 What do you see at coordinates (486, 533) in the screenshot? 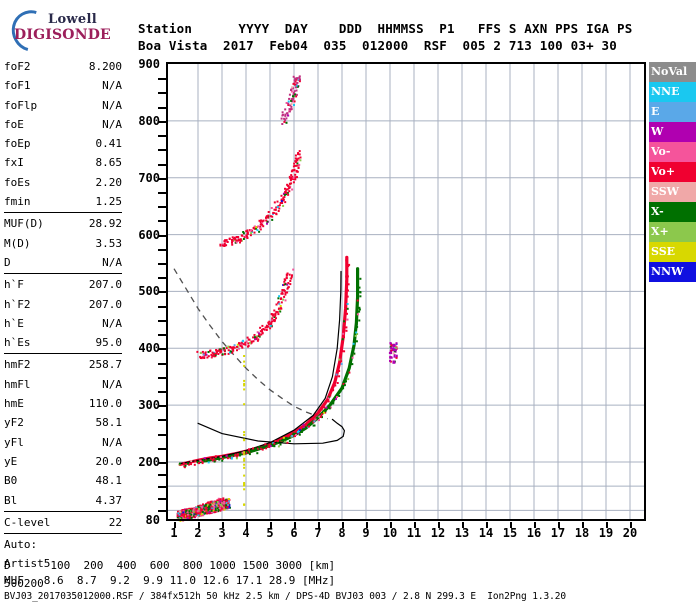
I see `x-tick-label: 14` at bounding box center [486, 533].